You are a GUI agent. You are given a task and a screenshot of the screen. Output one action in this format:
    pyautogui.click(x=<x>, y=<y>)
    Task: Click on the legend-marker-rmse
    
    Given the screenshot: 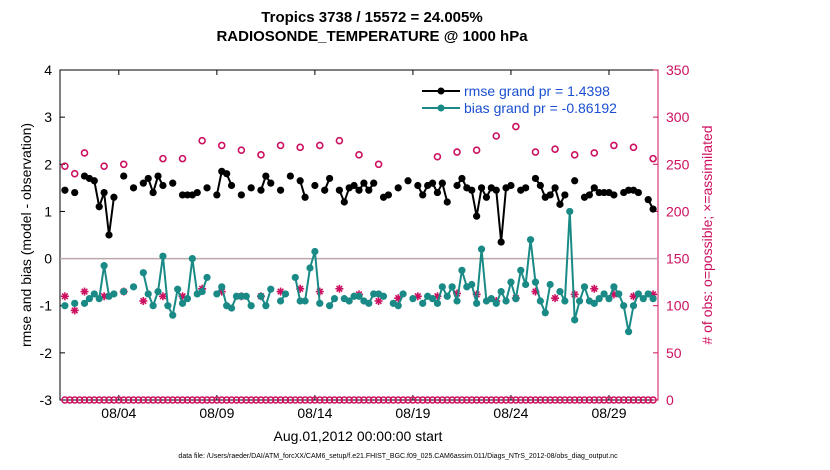 What is the action you would take?
    pyautogui.click(x=441, y=91)
    